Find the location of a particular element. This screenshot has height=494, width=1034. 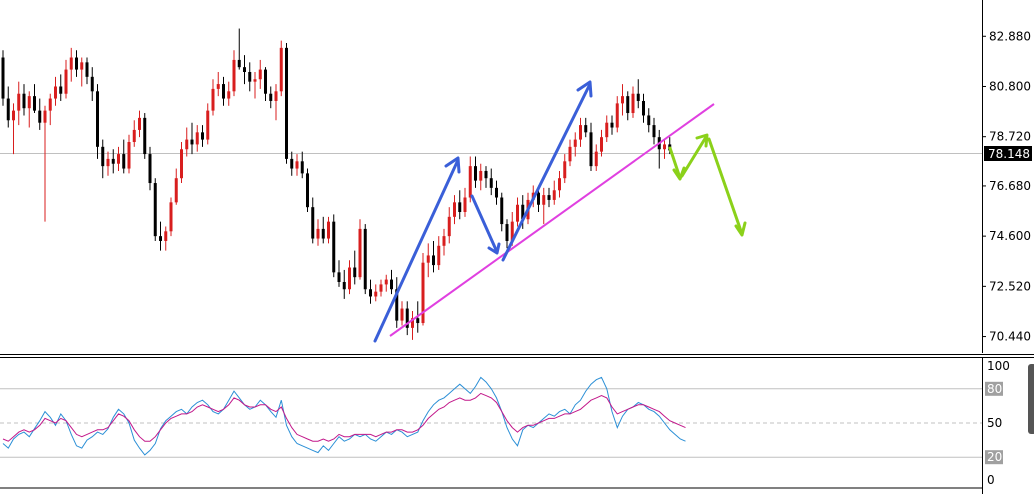

price-tick-label: 70.440 is located at coordinates (1010, 337).